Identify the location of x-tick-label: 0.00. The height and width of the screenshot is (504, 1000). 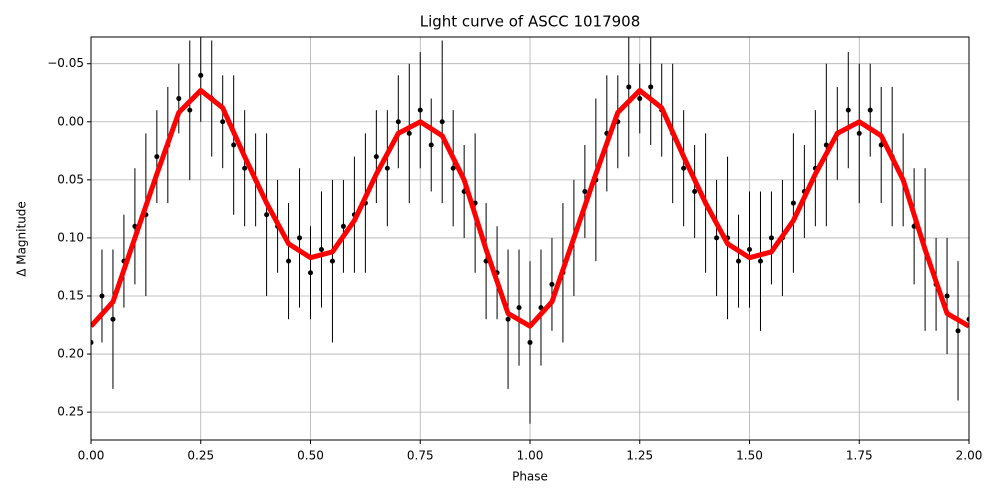
(91, 456).